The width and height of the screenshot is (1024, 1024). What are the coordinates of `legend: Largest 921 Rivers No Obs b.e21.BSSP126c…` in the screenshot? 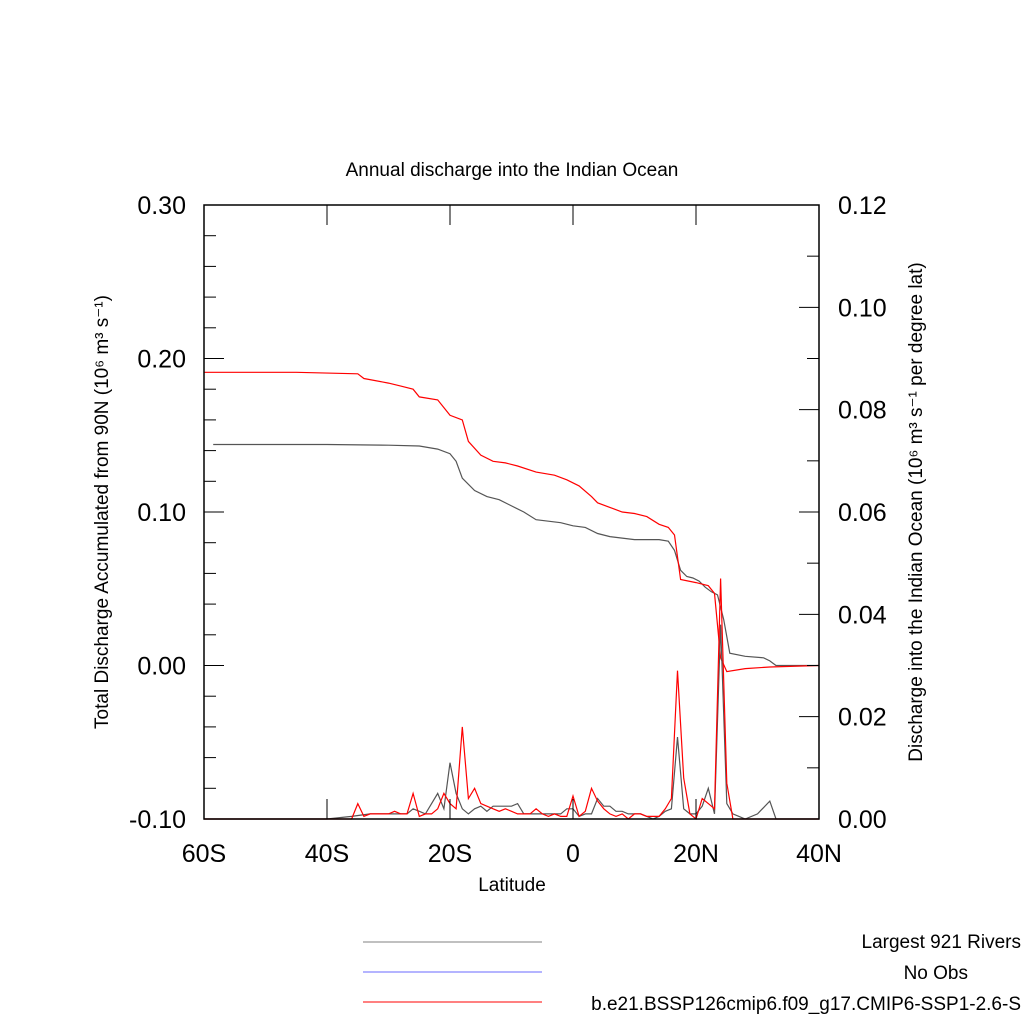 It's located at (692, 973).